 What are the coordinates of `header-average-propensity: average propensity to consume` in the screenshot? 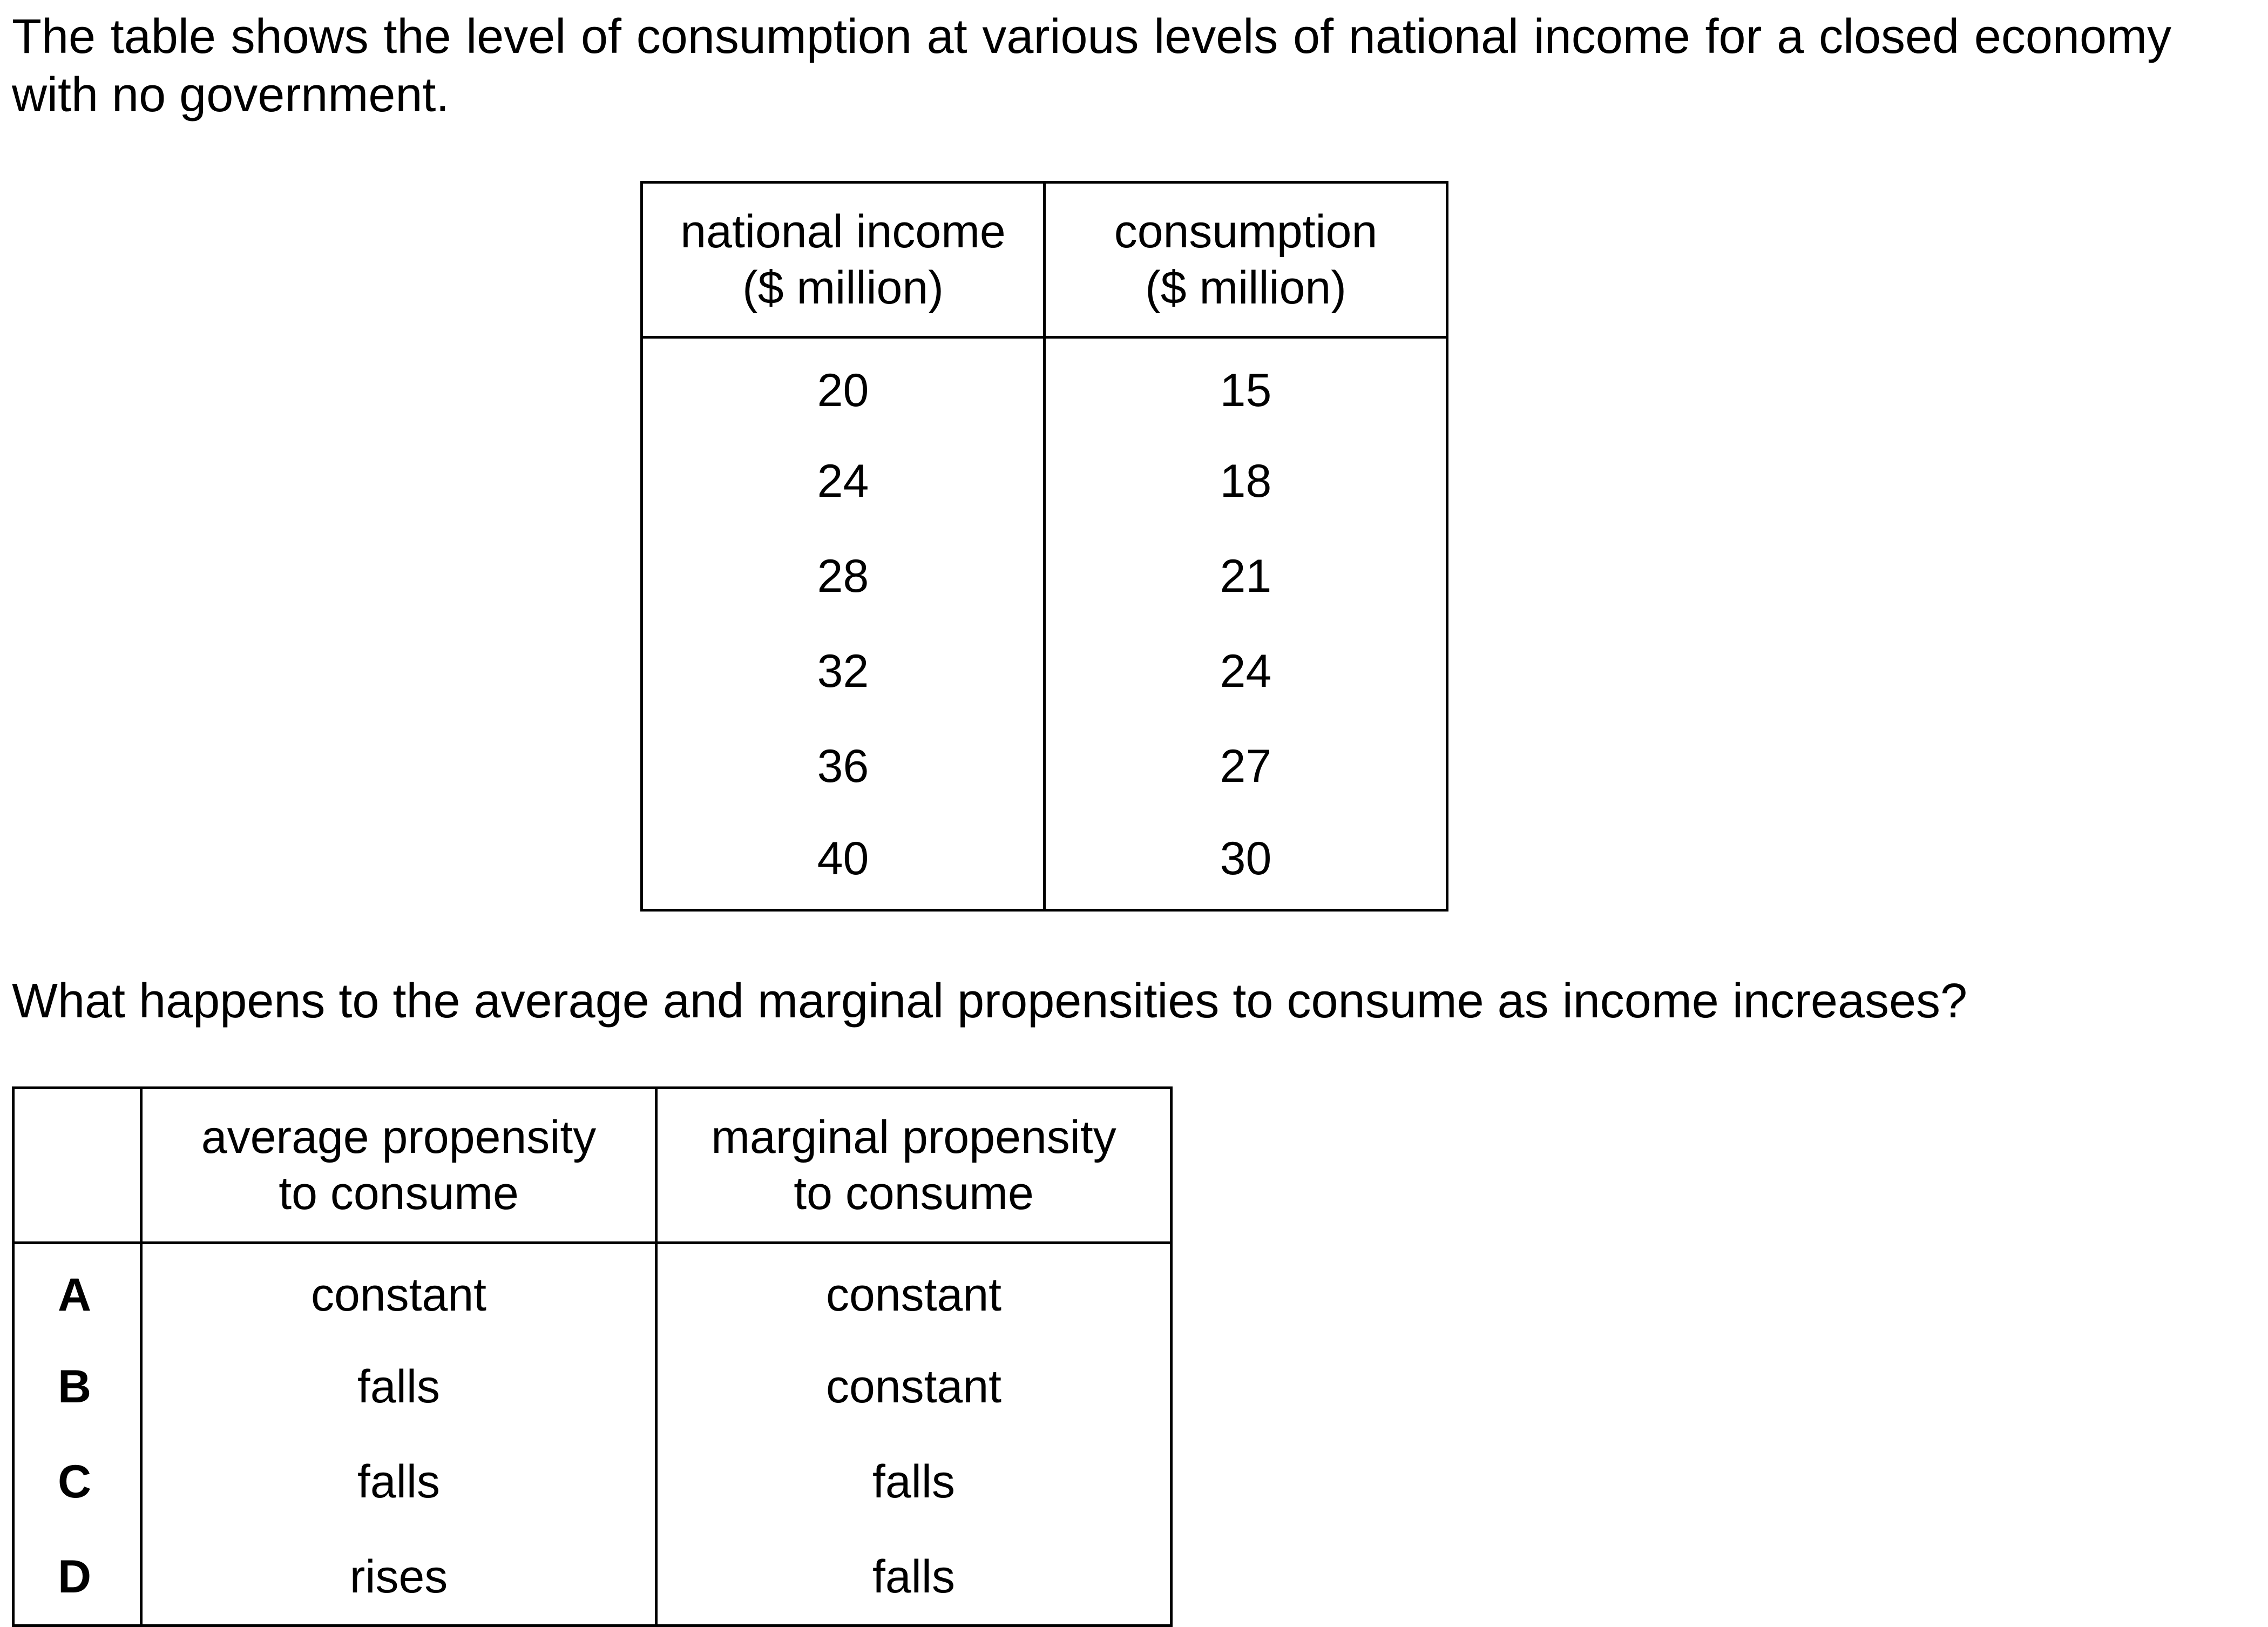 It's located at (399, 1165).